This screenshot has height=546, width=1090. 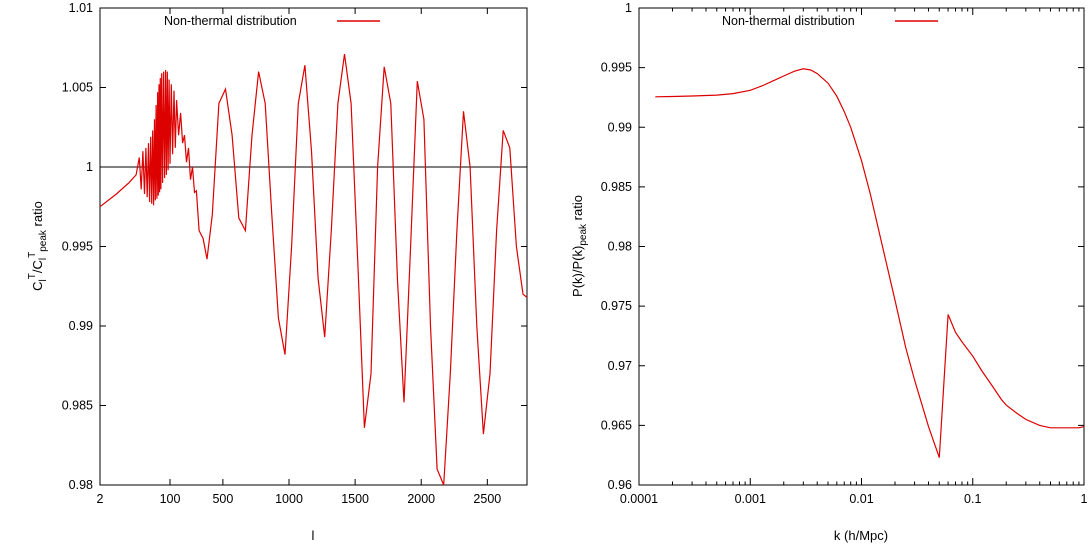 I want to click on right-x-tick-label: 0.01, so click(x=861, y=499).